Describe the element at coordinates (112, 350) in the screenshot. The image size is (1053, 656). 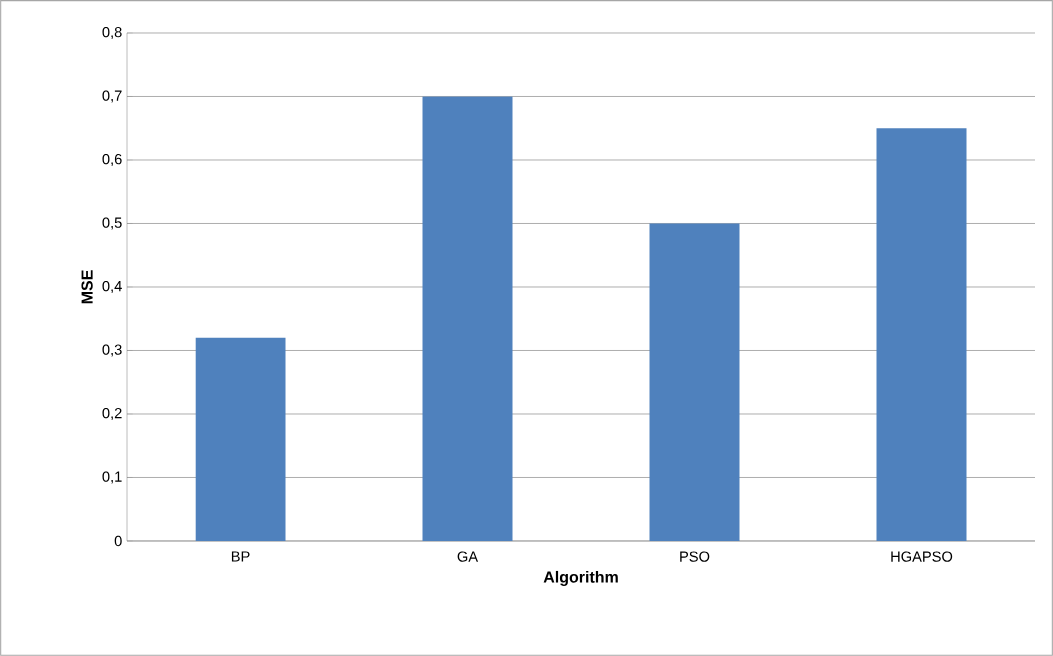
I see `y-tick-label: 0,3` at that location.